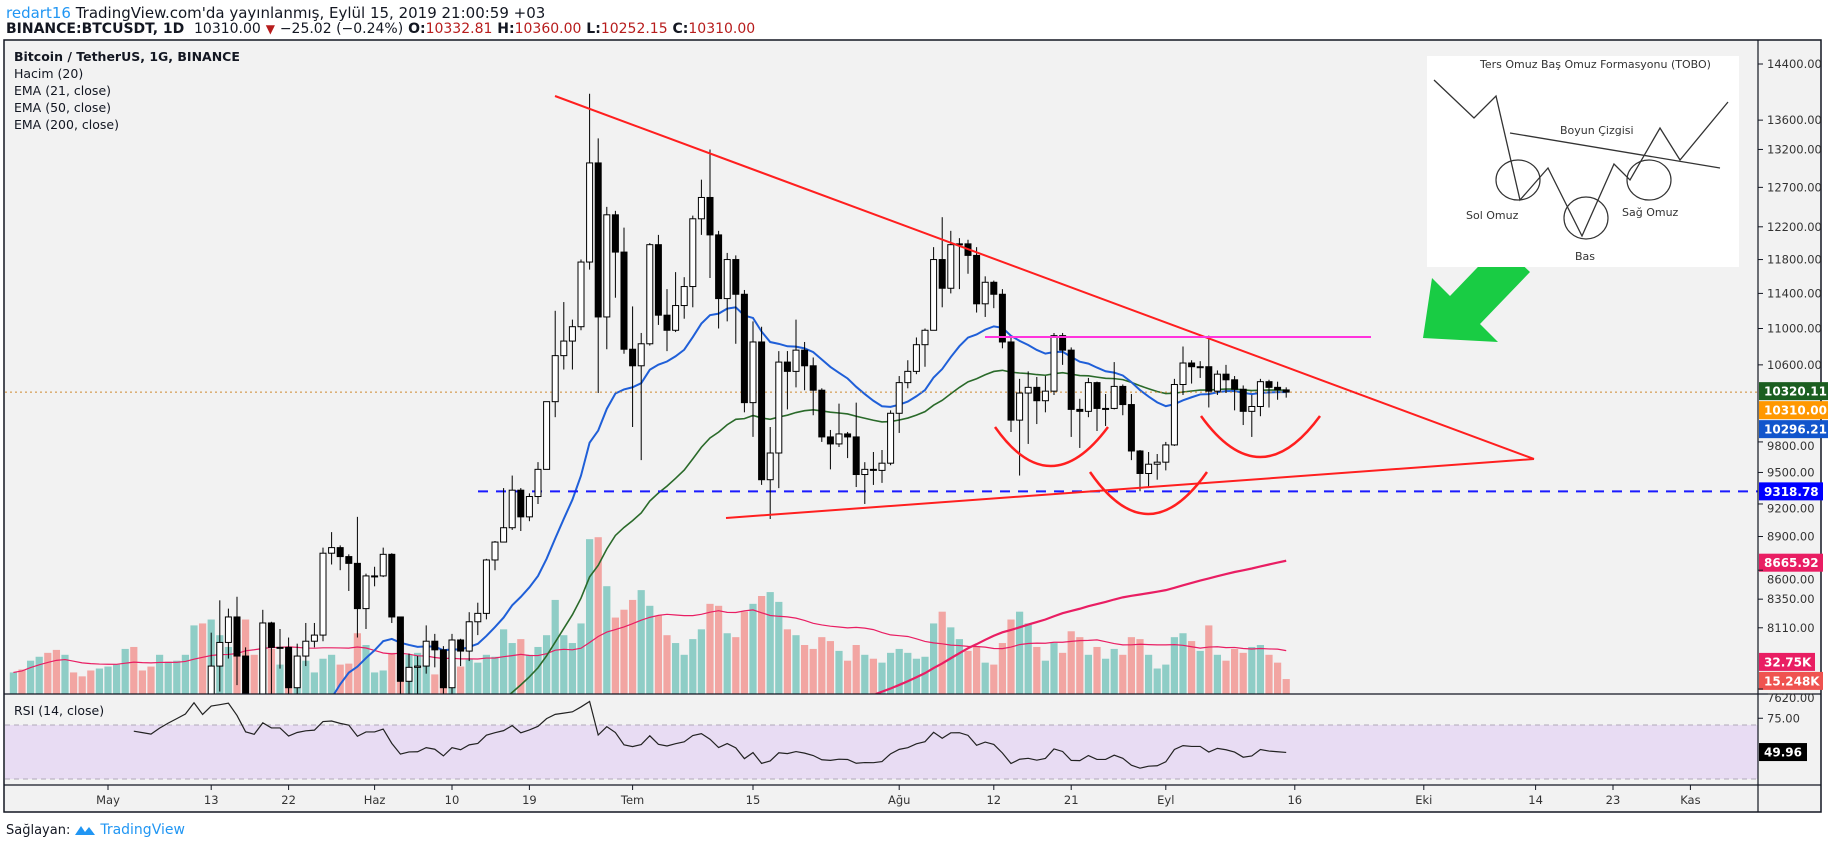 The height and width of the screenshot is (849, 1828). What do you see at coordinates (85, 830) in the screenshot?
I see `tradingview-logo-icon` at bounding box center [85, 830].